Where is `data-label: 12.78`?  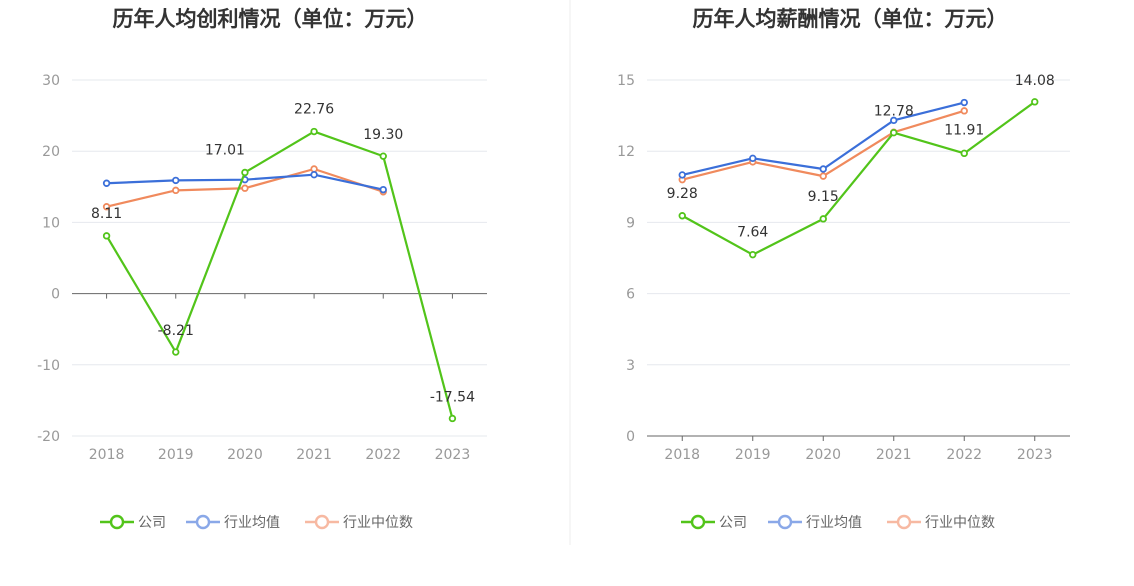
data-label: 12.78 is located at coordinates (894, 112).